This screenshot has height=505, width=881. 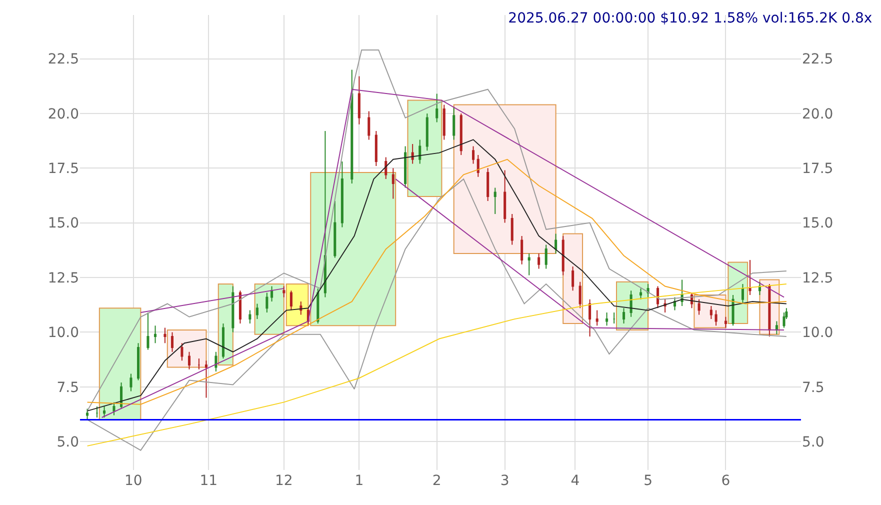 I want to click on y2-tick-label: 20.0, so click(x=818, y=114).